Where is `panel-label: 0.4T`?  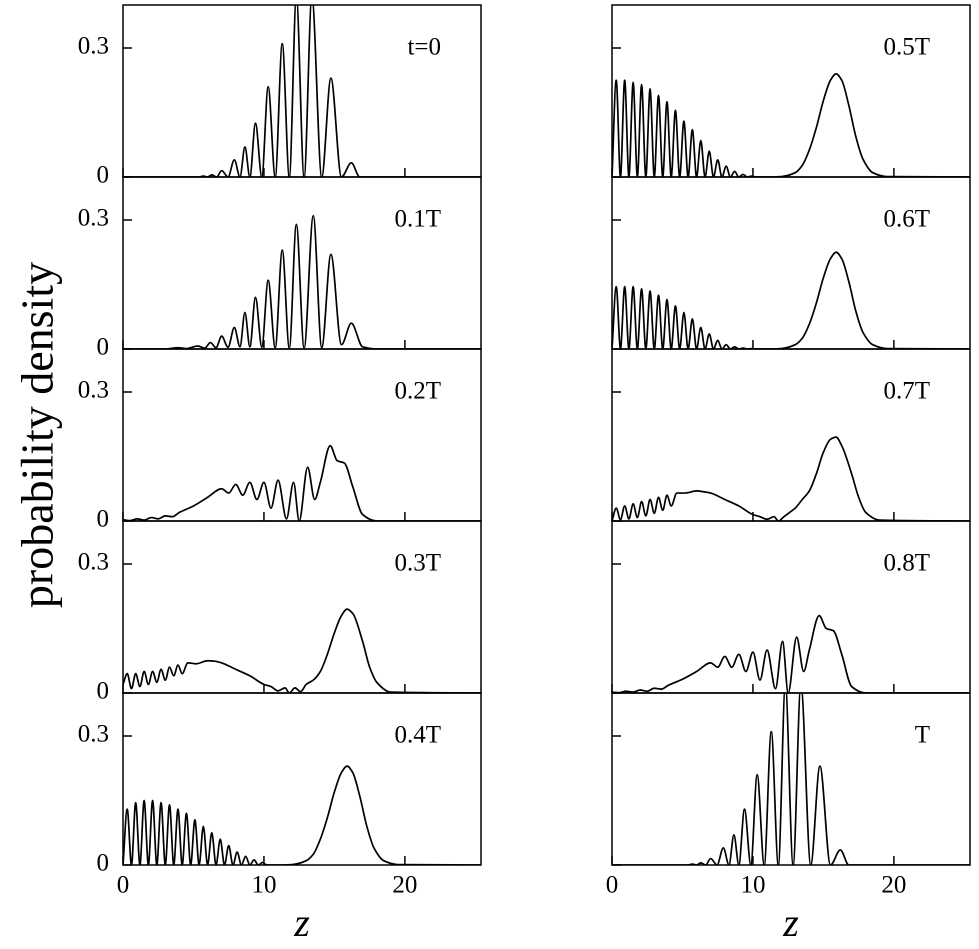
panel-label: 0.4T is located at coordinates (417, 735).